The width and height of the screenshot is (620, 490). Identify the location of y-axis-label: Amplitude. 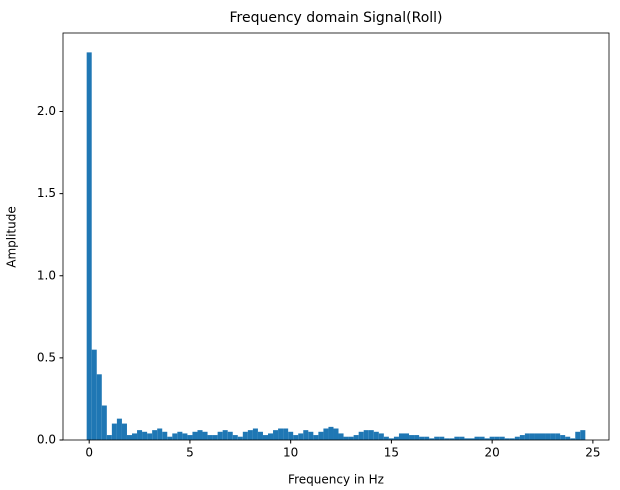
(12, 237).